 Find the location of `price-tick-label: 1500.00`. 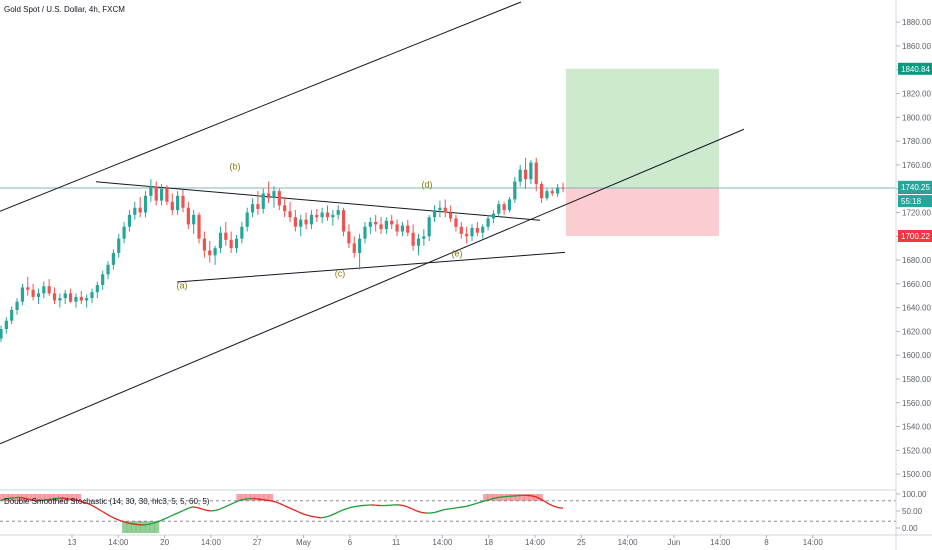

price-tick-label: 1500.00 is located at coordinates (916, 474).